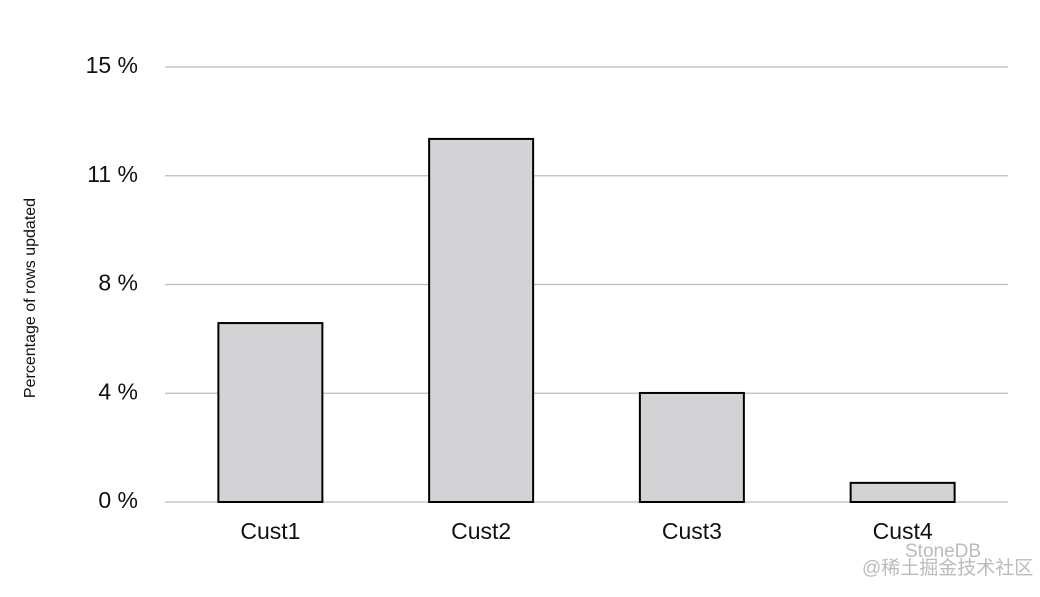  What do you see at coordinates (30, 298) in the screenshot?
I see `y-axis-label: Percentage of rows updated` at bounding box center [30, 298].